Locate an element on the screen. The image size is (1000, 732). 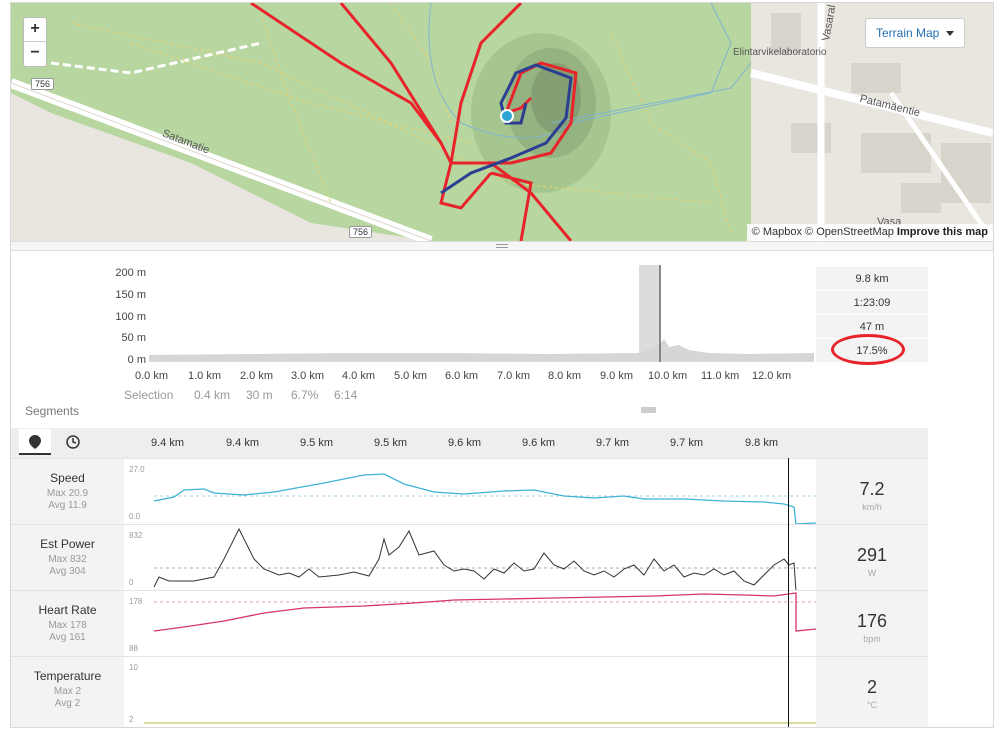
improve-map-link: Improve this map is located at coordinates (942, 232).